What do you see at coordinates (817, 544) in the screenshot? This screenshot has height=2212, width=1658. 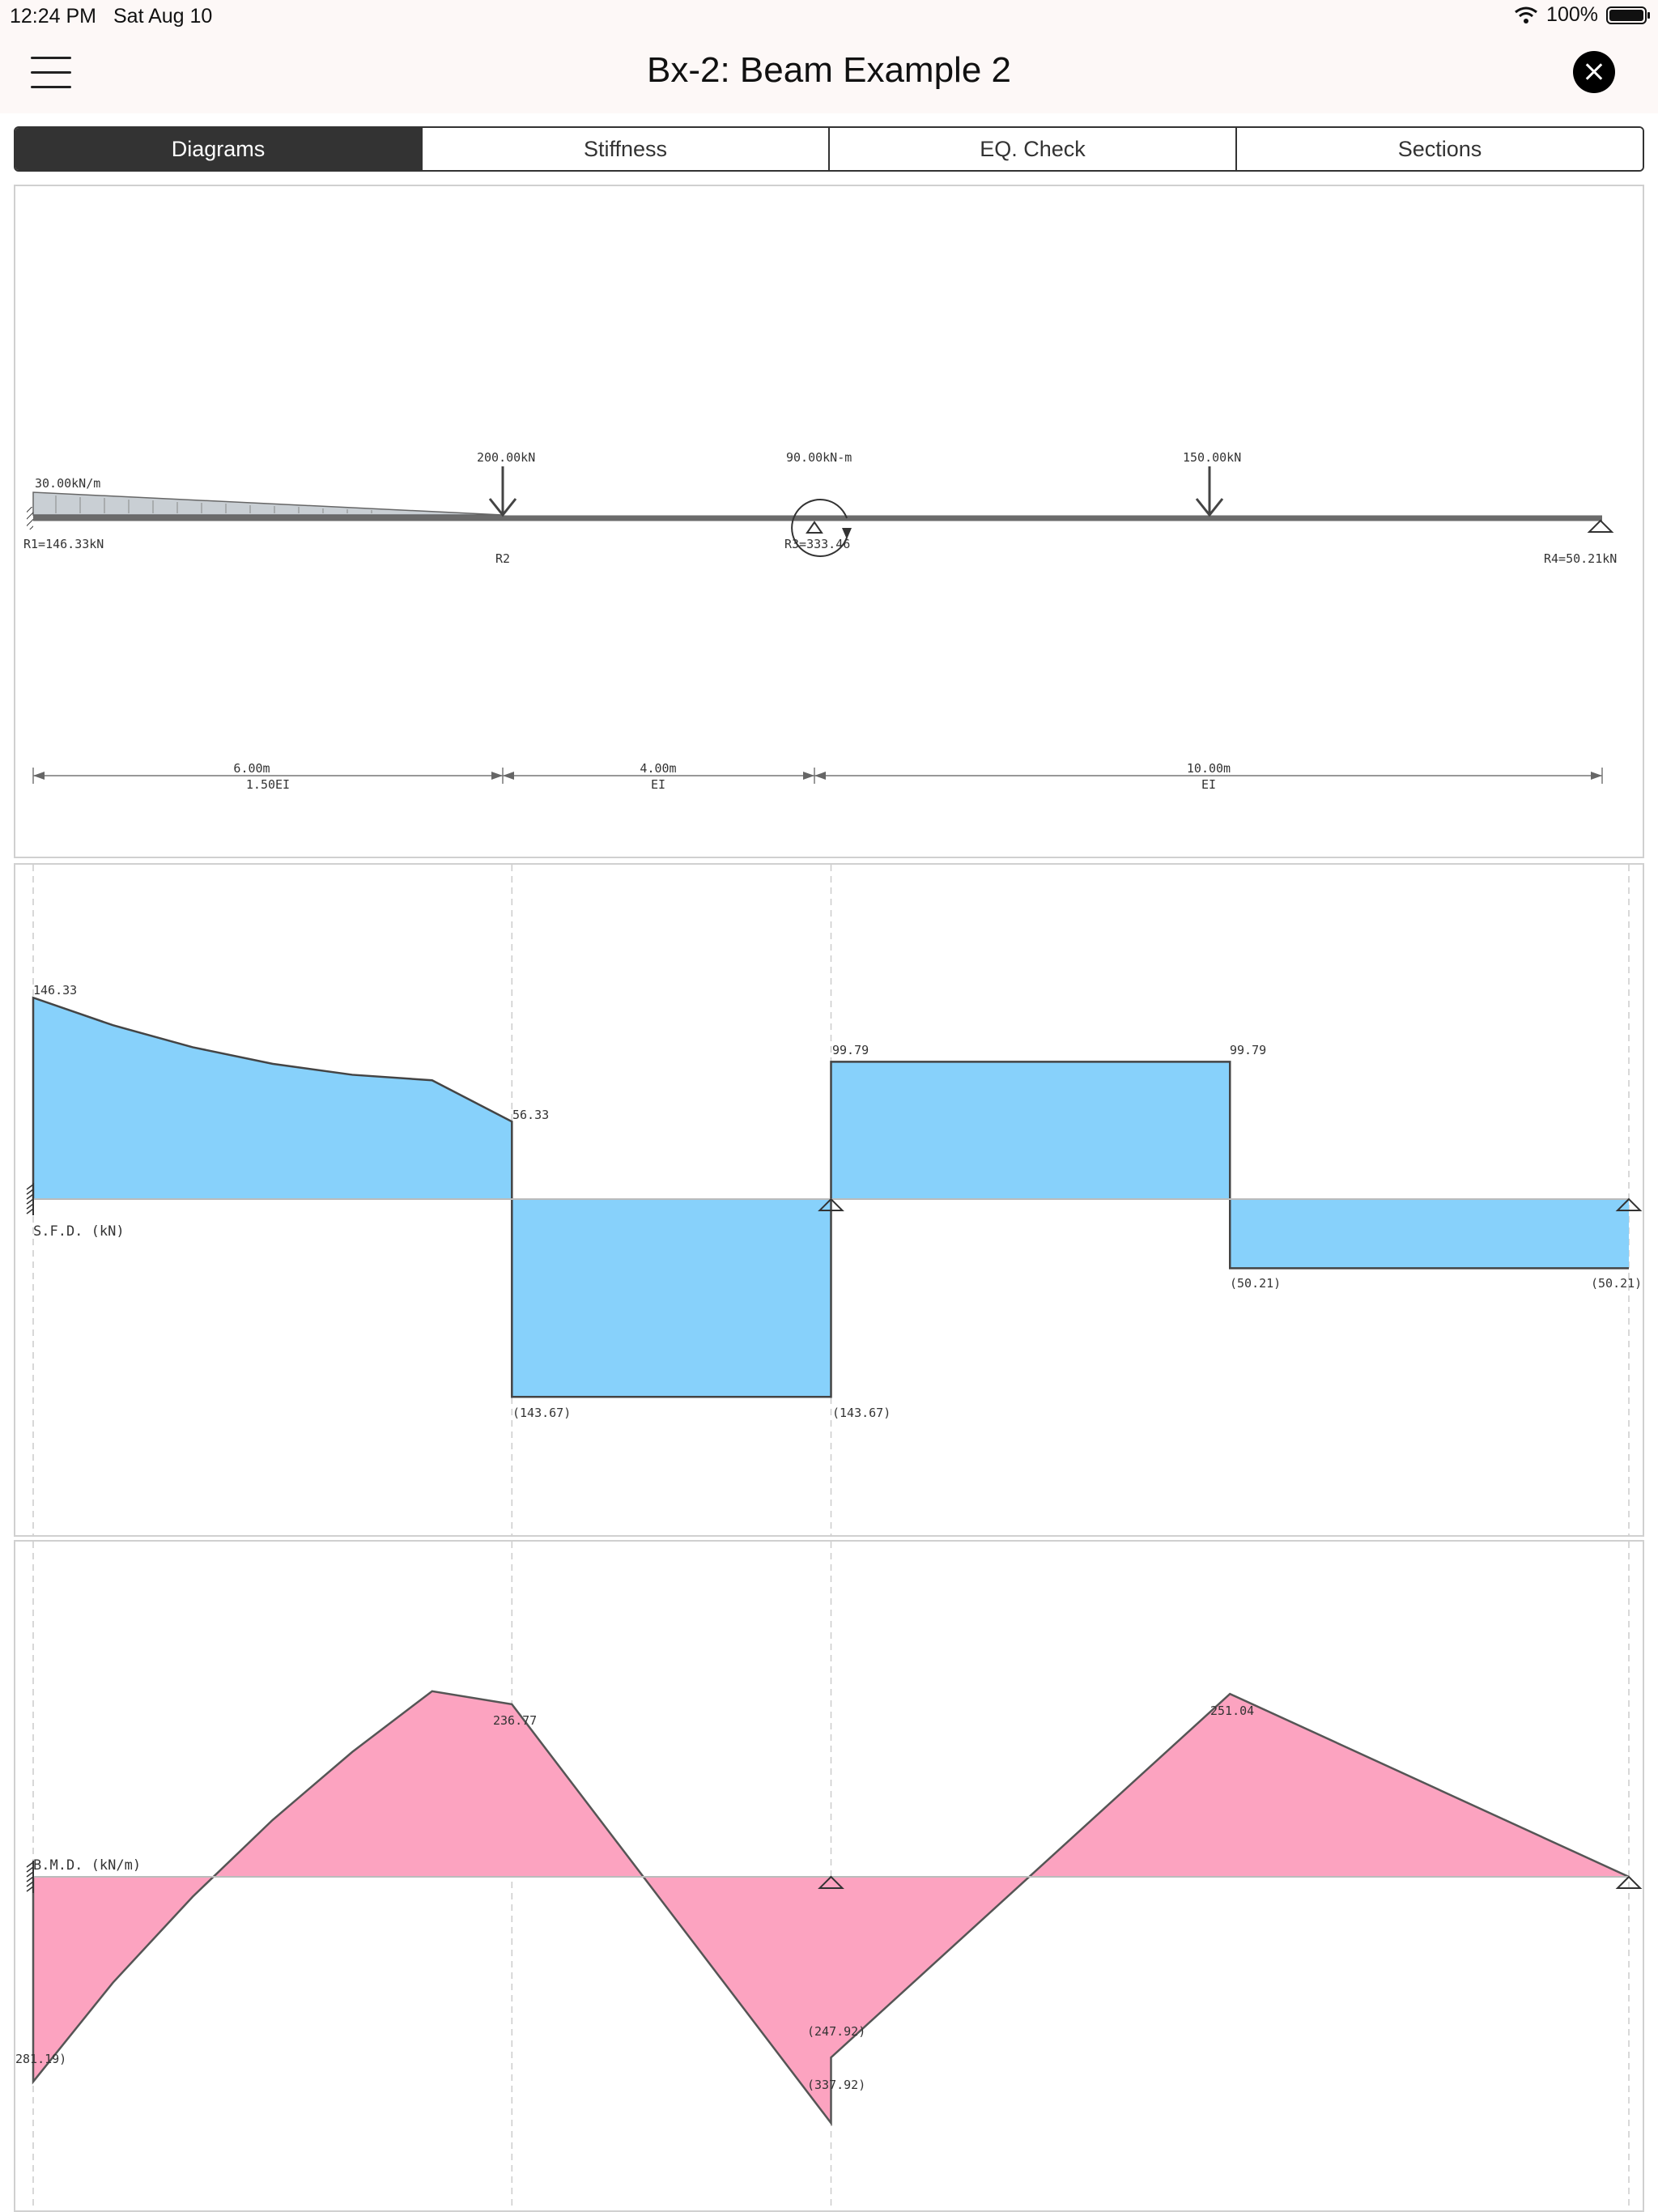 I see `reaction-r3-label: R3=333.46` at bounding box center [817, 544].